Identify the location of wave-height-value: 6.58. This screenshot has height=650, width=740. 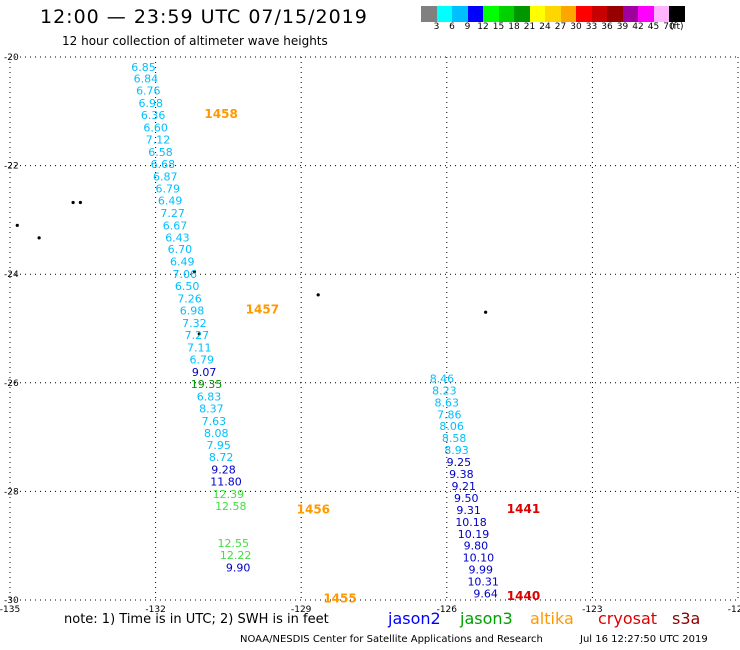
(160, 152).